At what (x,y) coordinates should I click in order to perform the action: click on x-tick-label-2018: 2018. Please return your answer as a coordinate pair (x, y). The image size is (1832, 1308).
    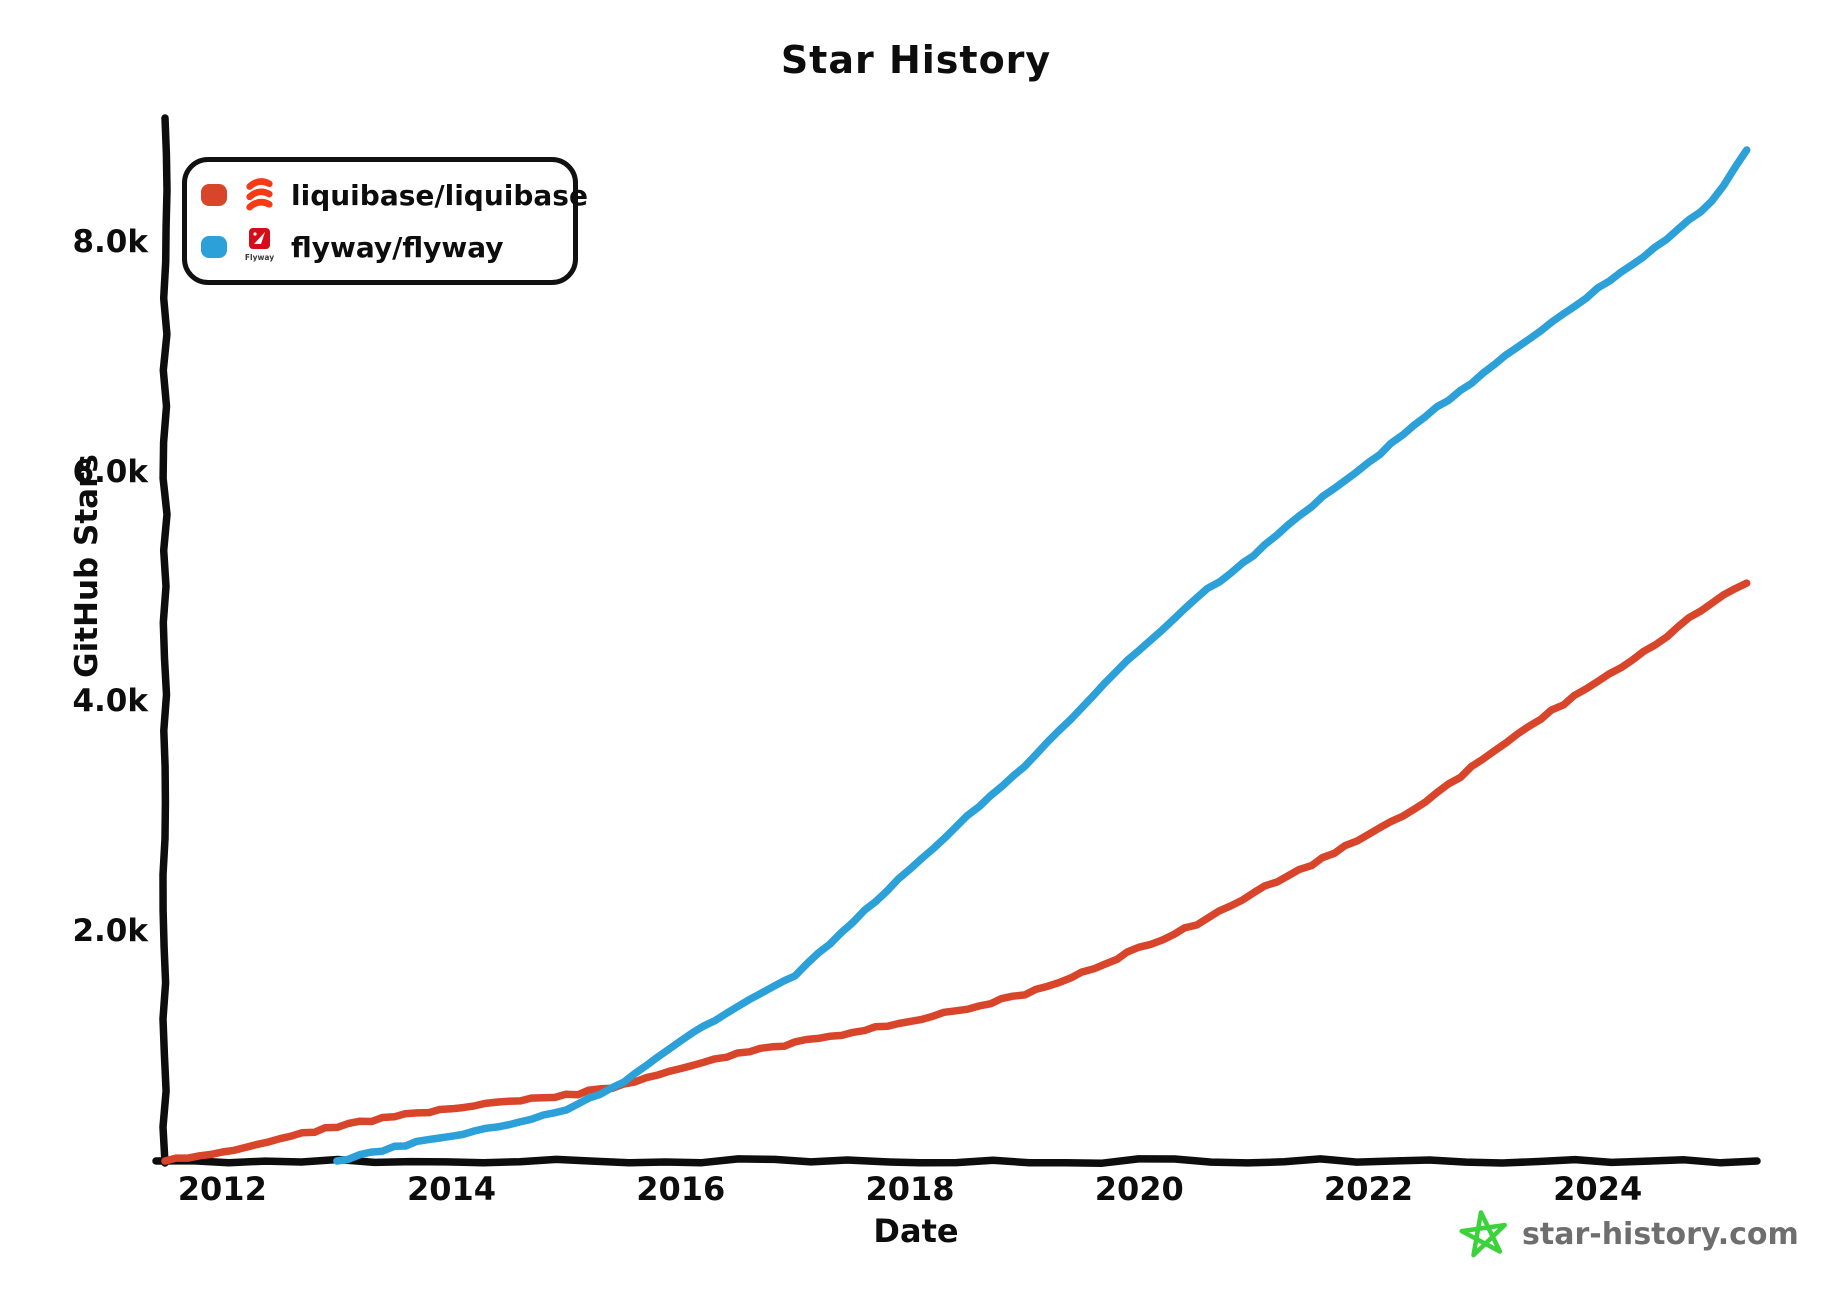
    Looking at the image, I should click on (910, 1189).